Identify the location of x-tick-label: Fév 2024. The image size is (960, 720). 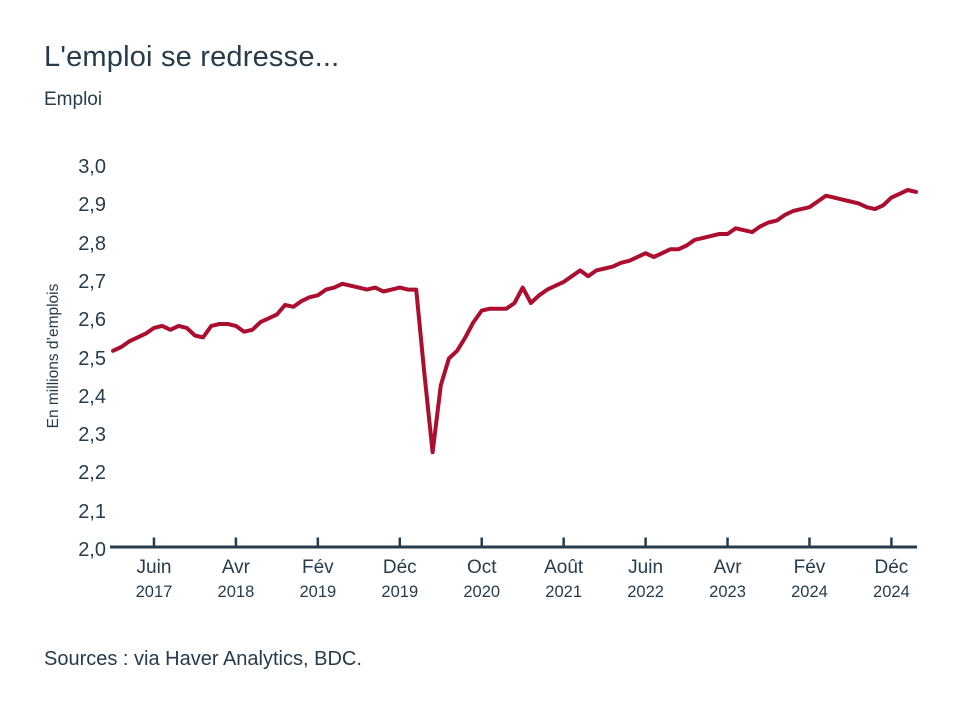
(809, 579).